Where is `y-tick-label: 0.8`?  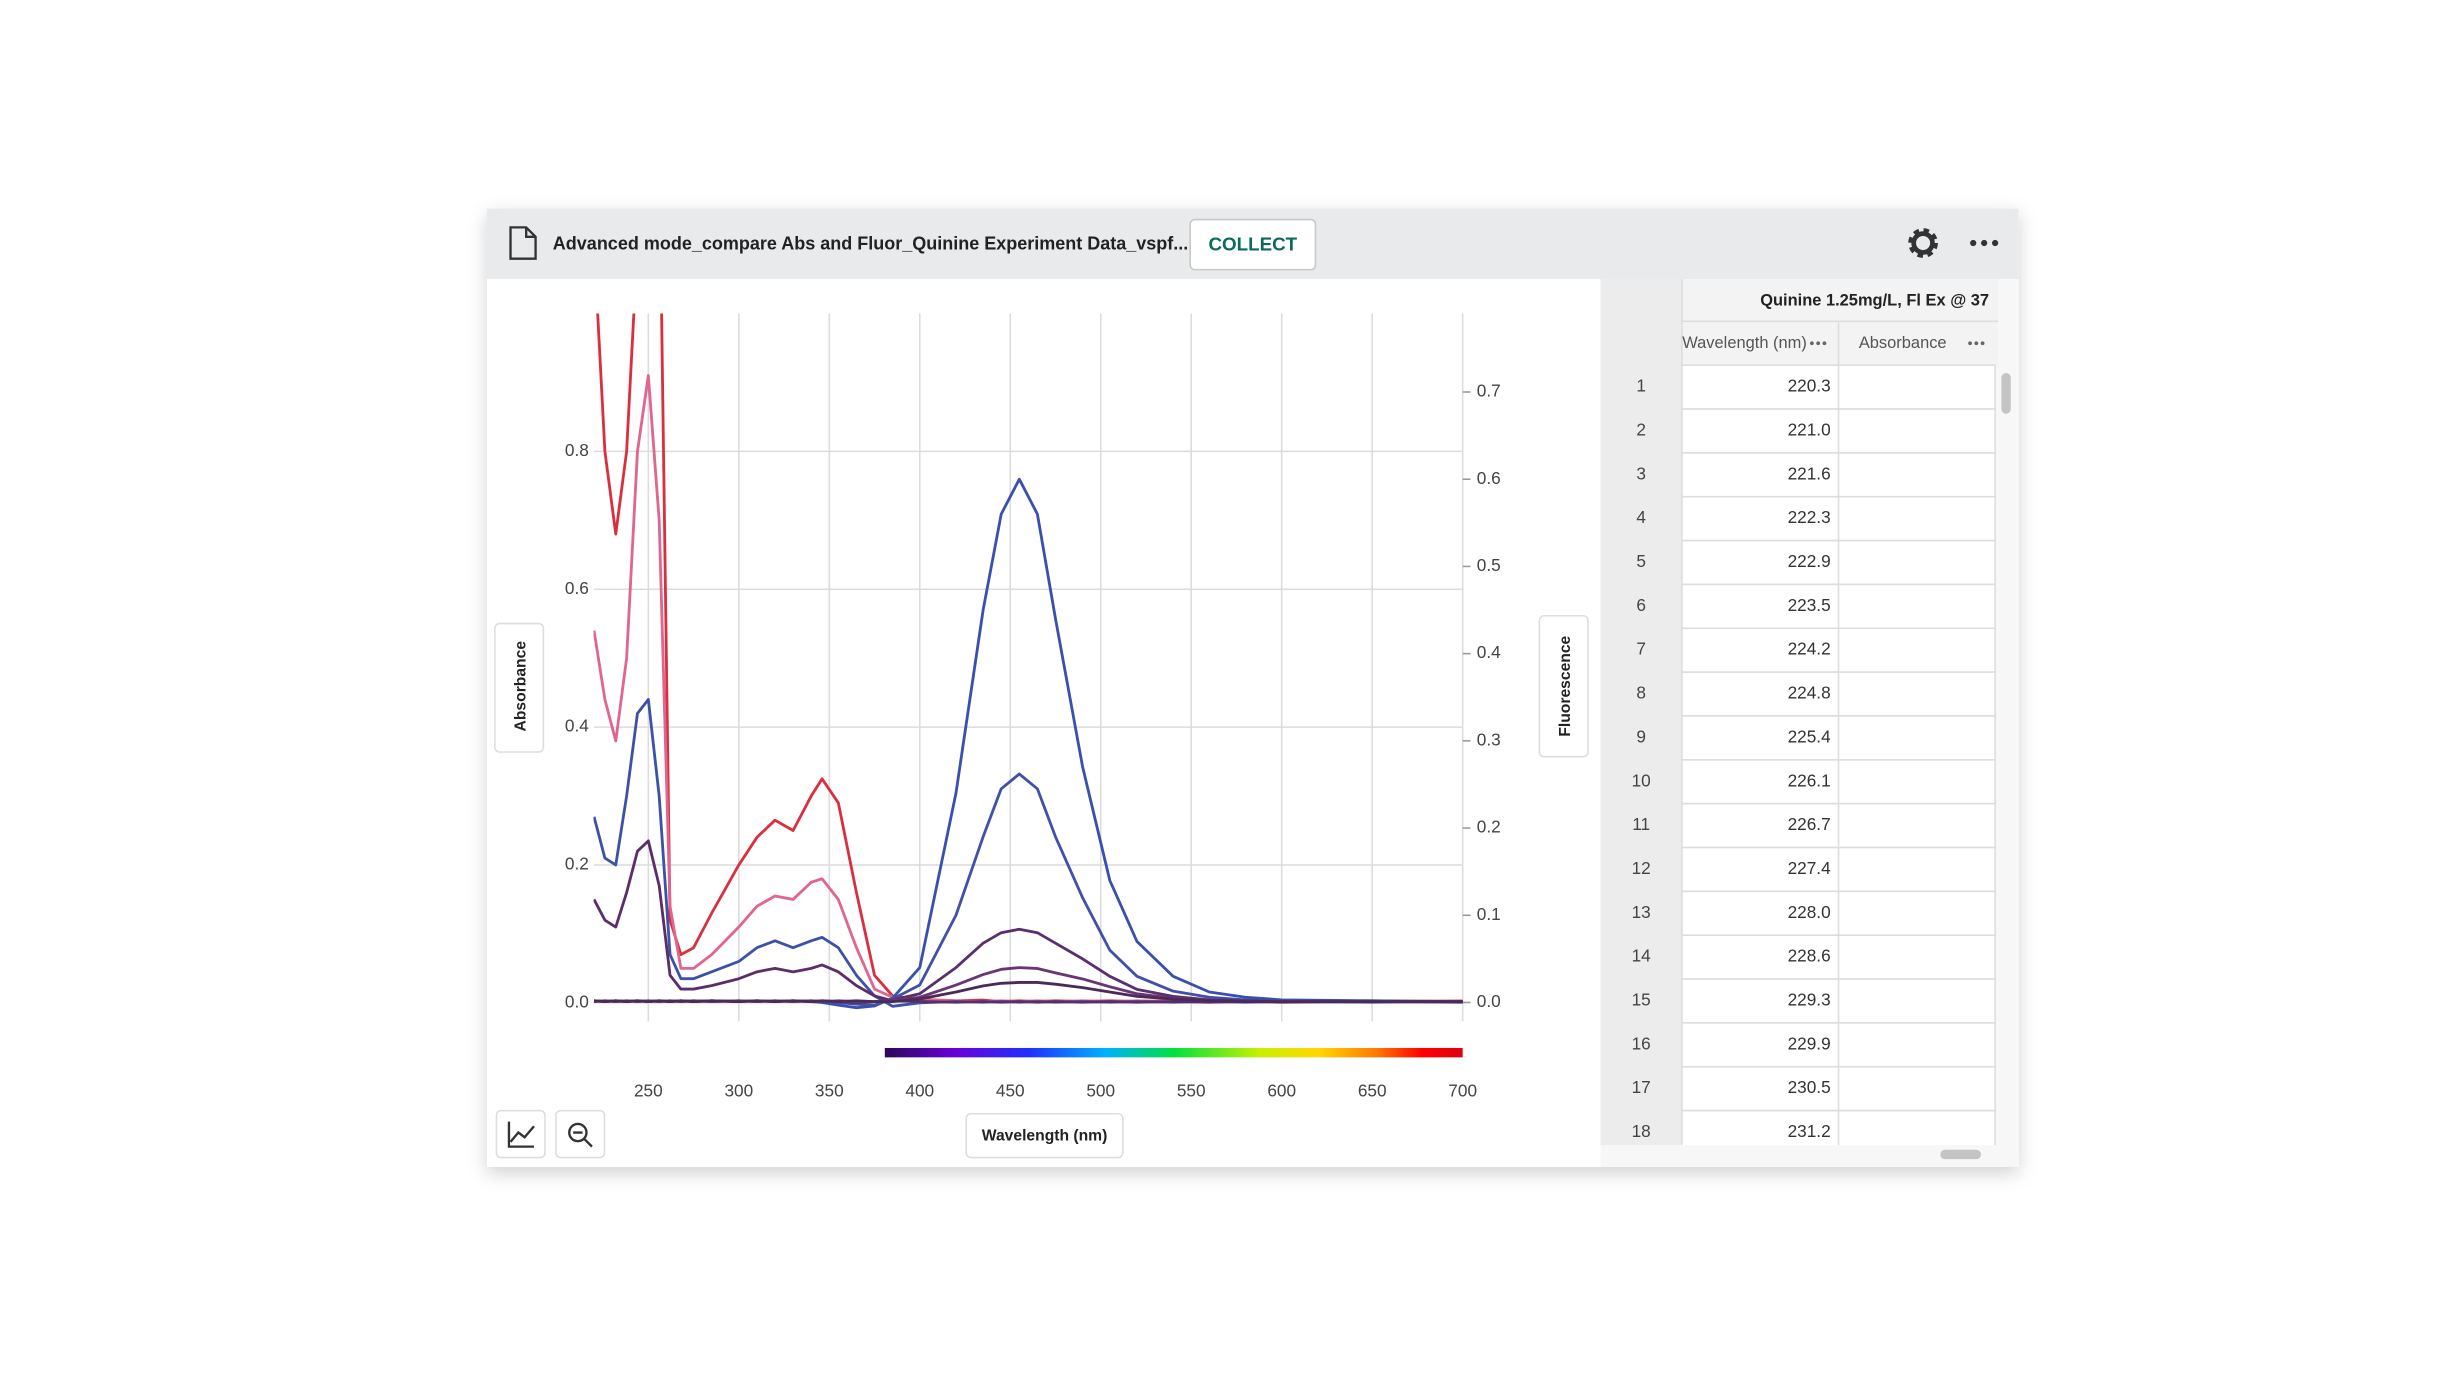
y-tick-label: 0.8 is located at coordinates (577, 450).